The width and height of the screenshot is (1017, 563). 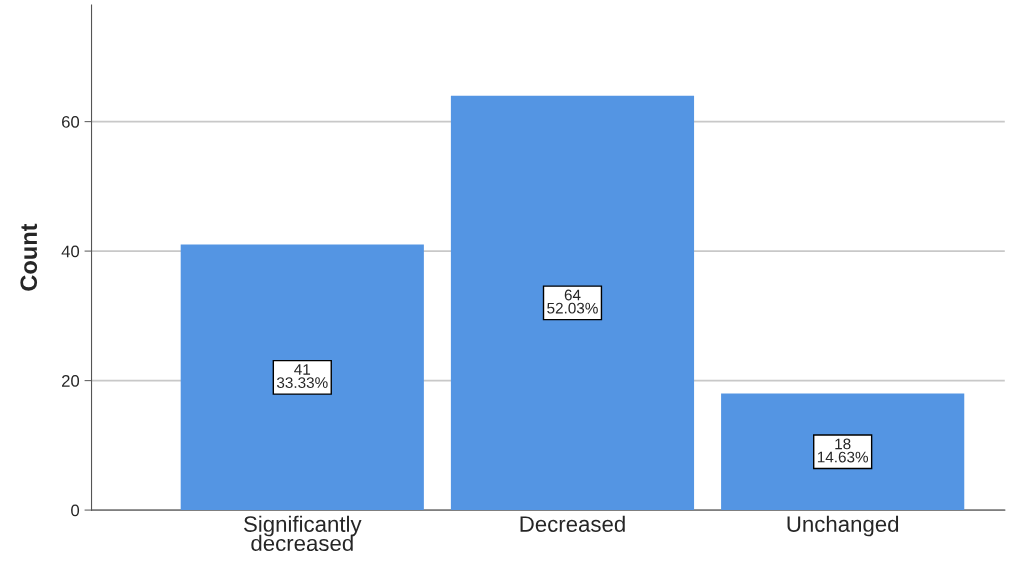 I want to click on x-tick-label: Significantly decreased, so click(x=303, y=533).